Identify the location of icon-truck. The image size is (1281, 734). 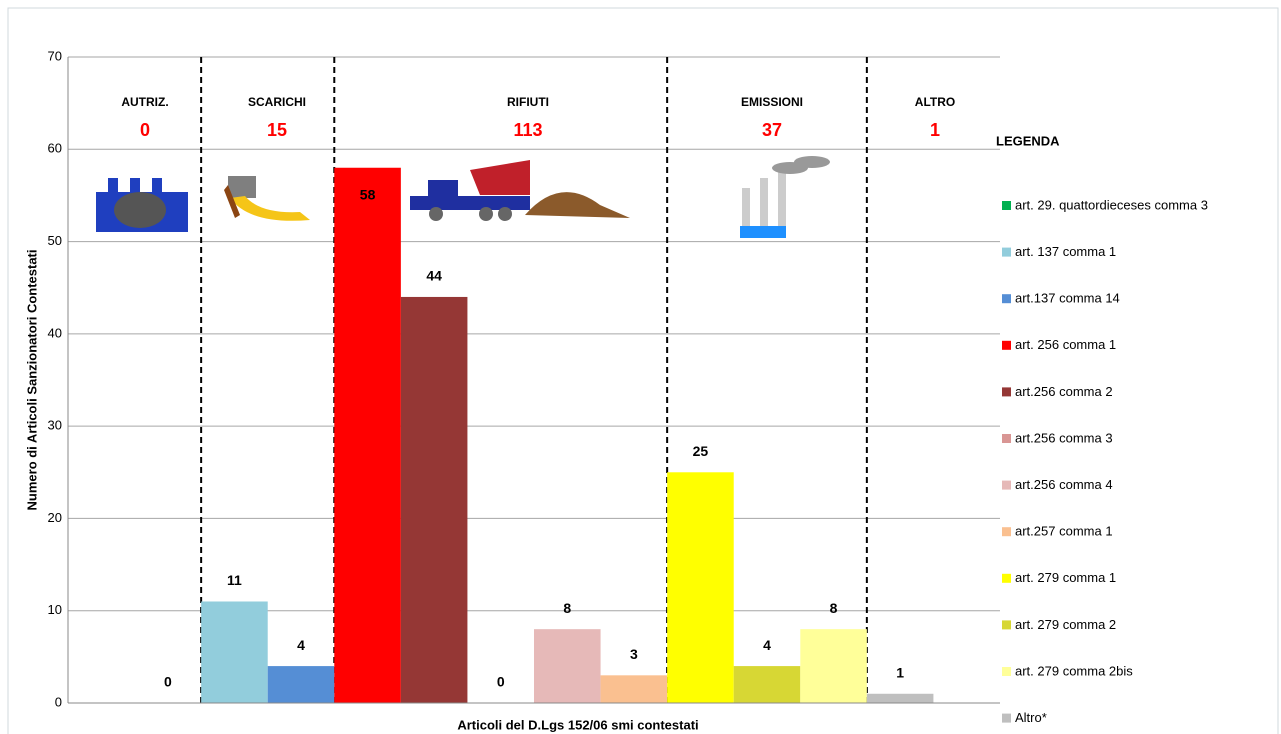
(520, 190).